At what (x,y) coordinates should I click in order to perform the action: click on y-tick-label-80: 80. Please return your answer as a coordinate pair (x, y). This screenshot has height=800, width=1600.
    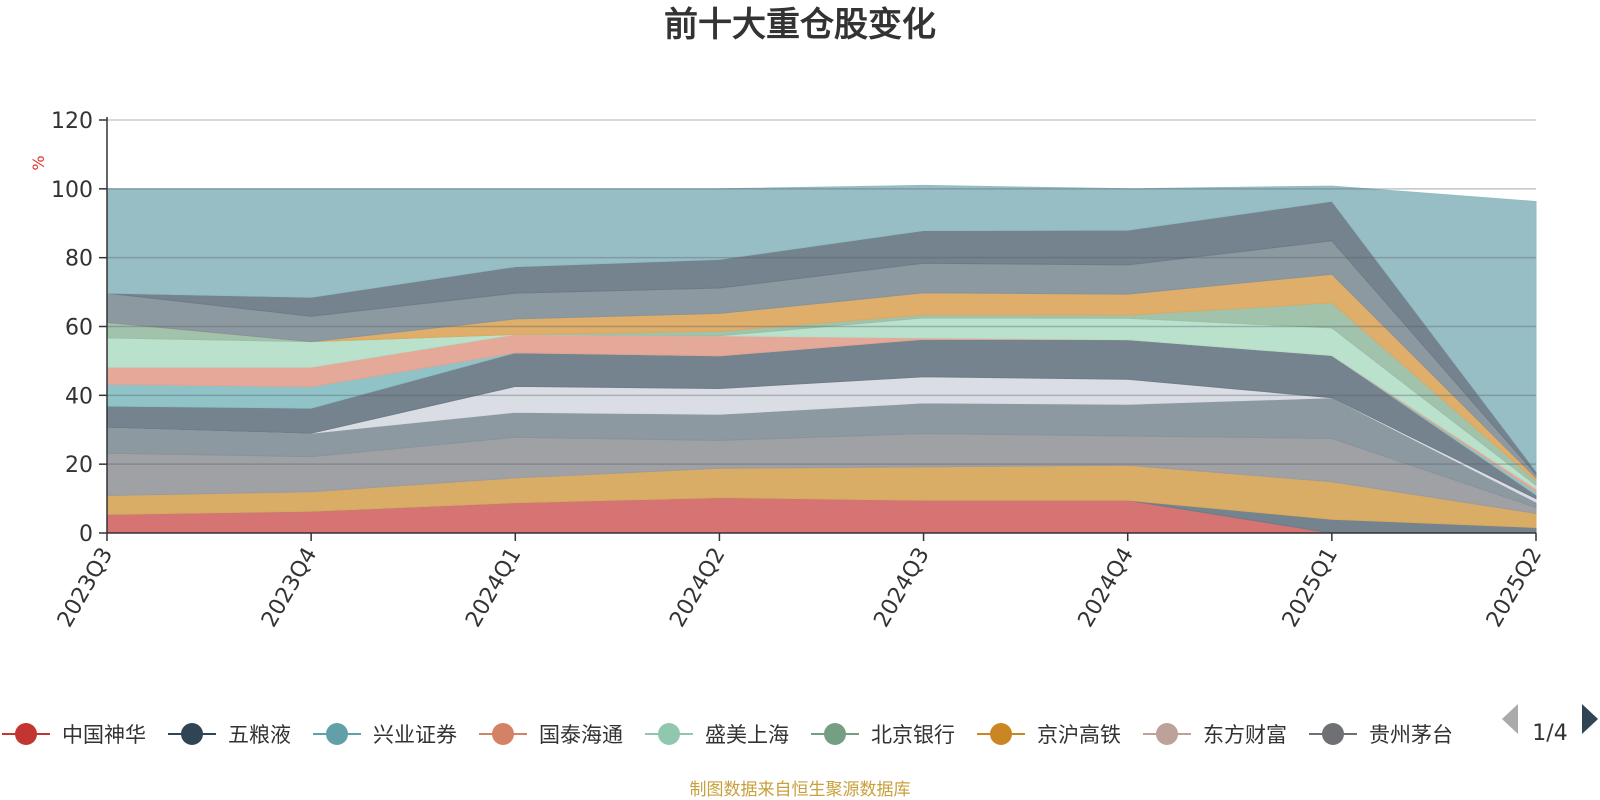
    Looking at the image, I should click on (79, 259).